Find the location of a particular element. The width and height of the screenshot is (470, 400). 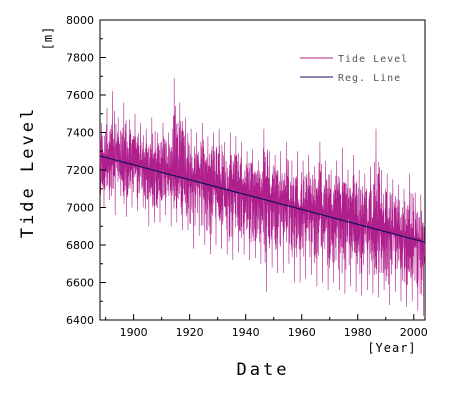

legend: Tide Level Reg. Line is located at coordinates (354, 69).